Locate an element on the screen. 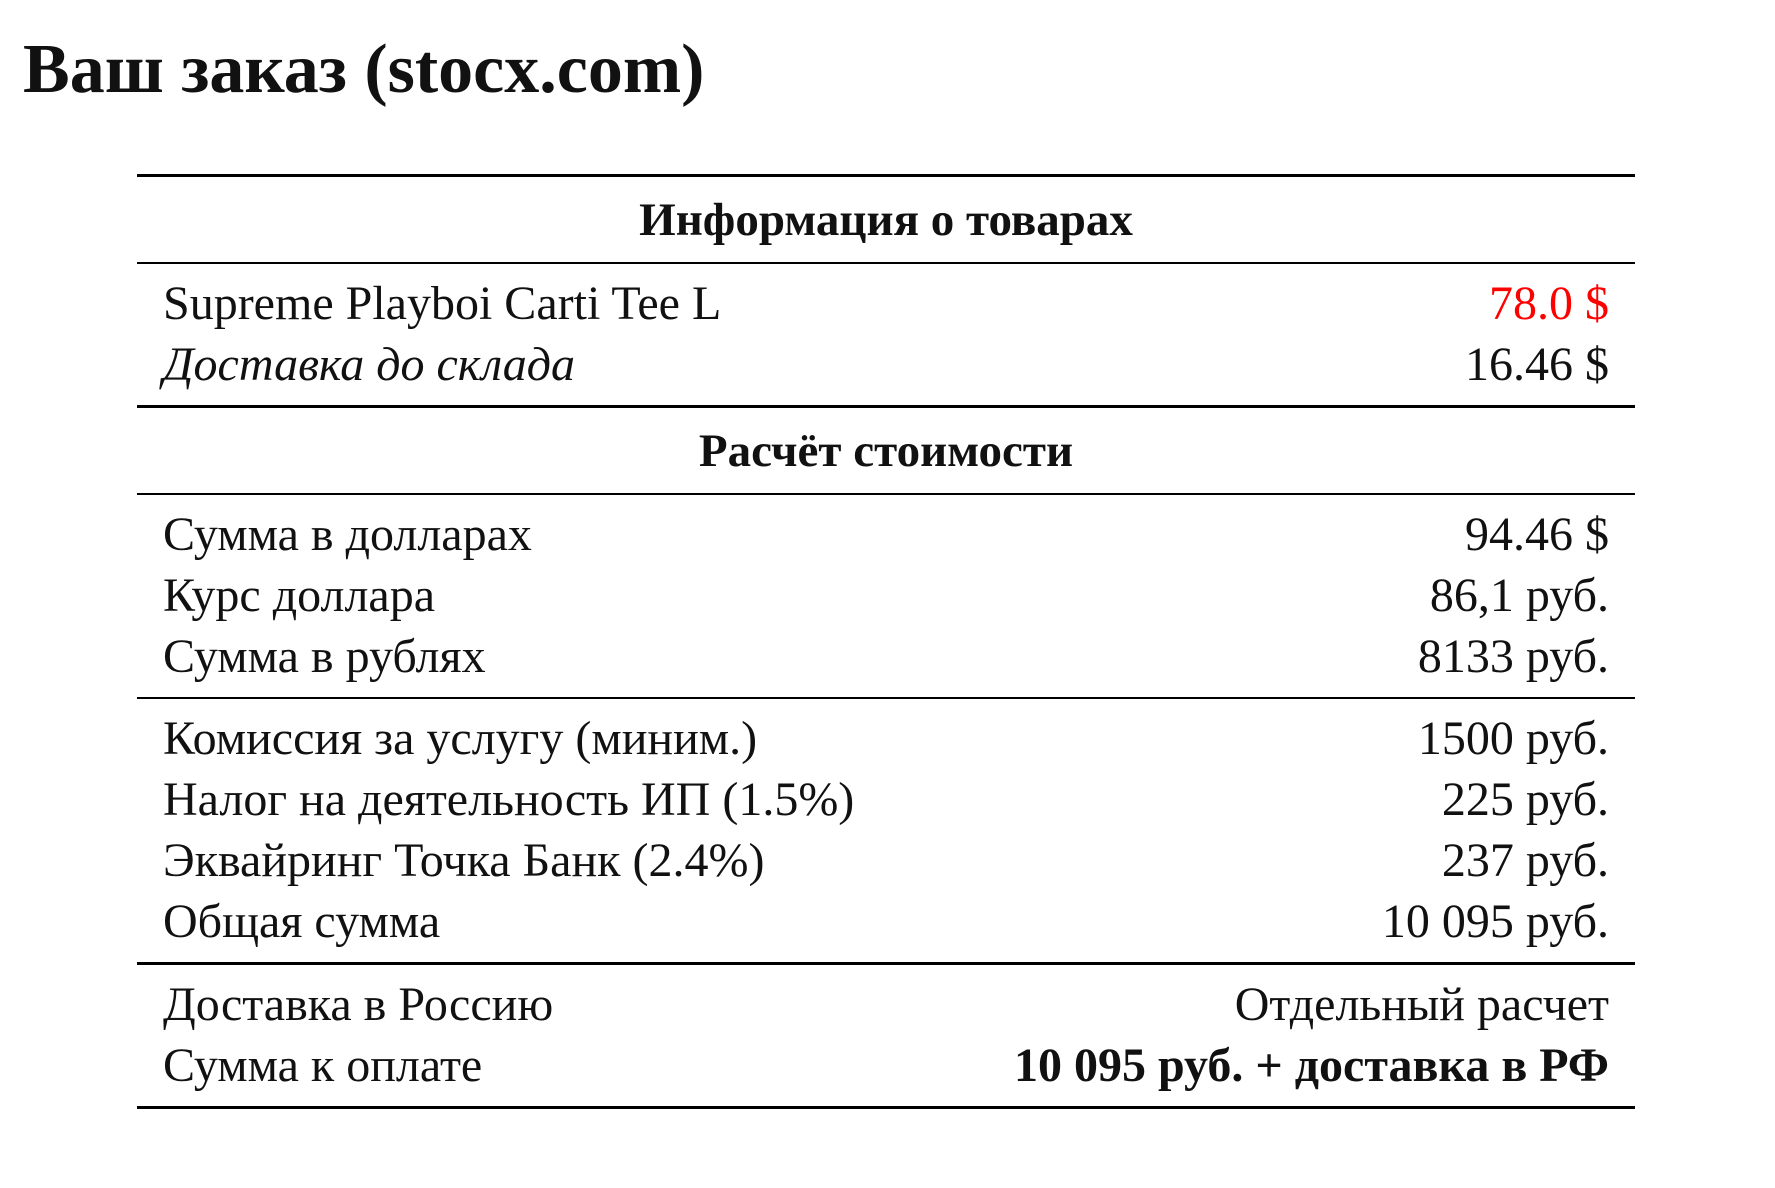 The height and width of the screenshot is (1188, 1775). row-value: 237 руб. is located at coordinates (1525, 860).